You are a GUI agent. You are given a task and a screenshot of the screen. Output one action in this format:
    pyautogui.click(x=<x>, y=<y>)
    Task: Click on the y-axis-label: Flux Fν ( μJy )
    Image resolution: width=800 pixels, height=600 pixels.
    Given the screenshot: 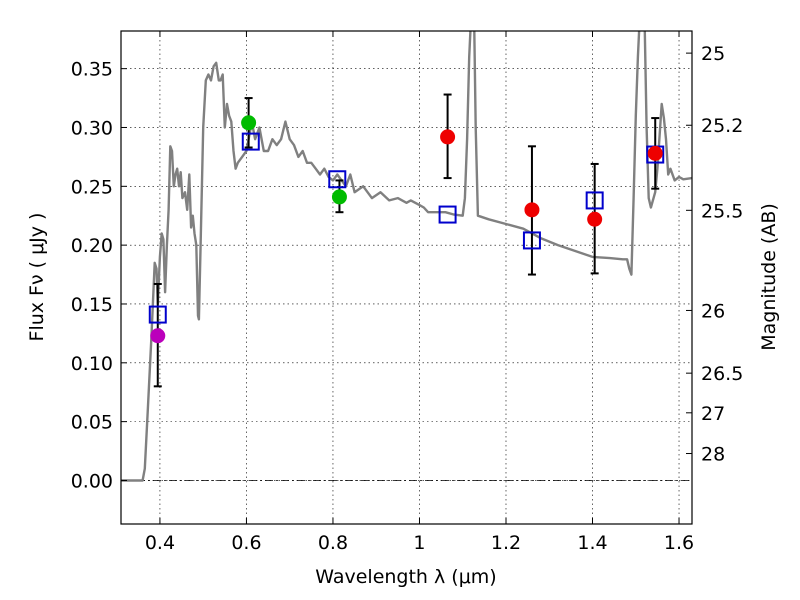 What is the action you would take?
    pyautogui.click(x=37, y=277)
    